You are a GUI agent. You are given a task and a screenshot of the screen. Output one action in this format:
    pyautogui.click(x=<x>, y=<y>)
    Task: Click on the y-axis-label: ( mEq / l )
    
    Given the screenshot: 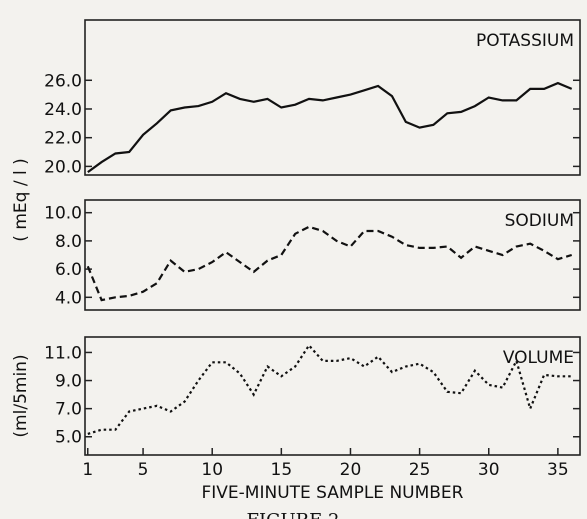 What is the action you would take?
    pyautogui.click(x=21, y=199)
    